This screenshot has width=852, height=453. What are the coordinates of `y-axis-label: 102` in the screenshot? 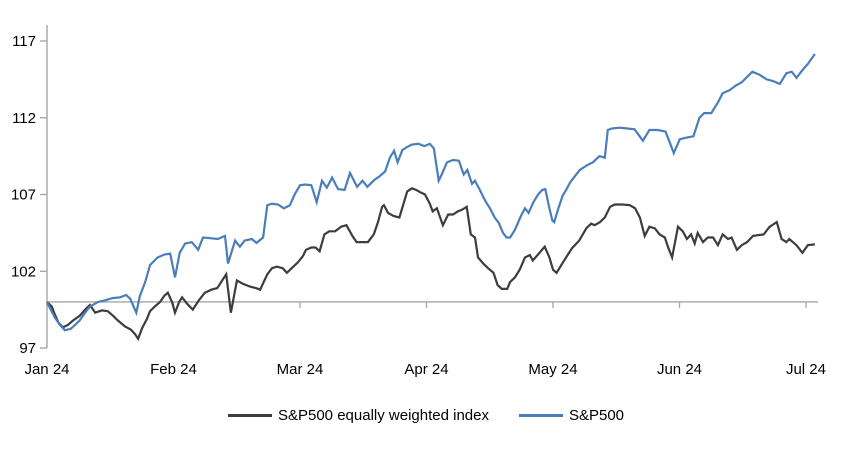 It's located at (23, 271).